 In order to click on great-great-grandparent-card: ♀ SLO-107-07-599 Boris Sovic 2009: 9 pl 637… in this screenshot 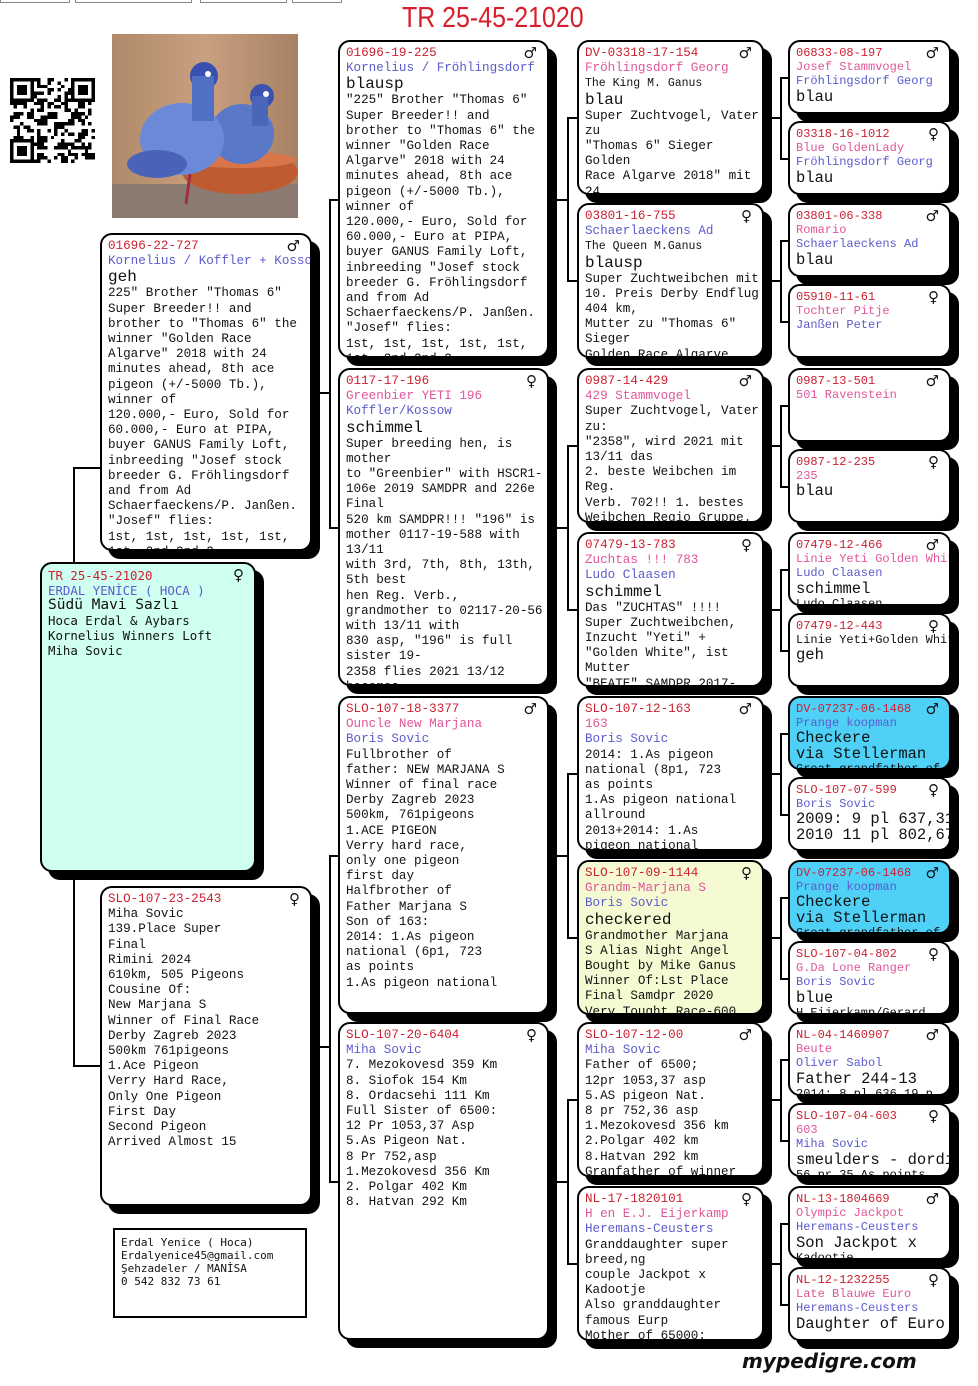, I will do `click(869, 814)`.